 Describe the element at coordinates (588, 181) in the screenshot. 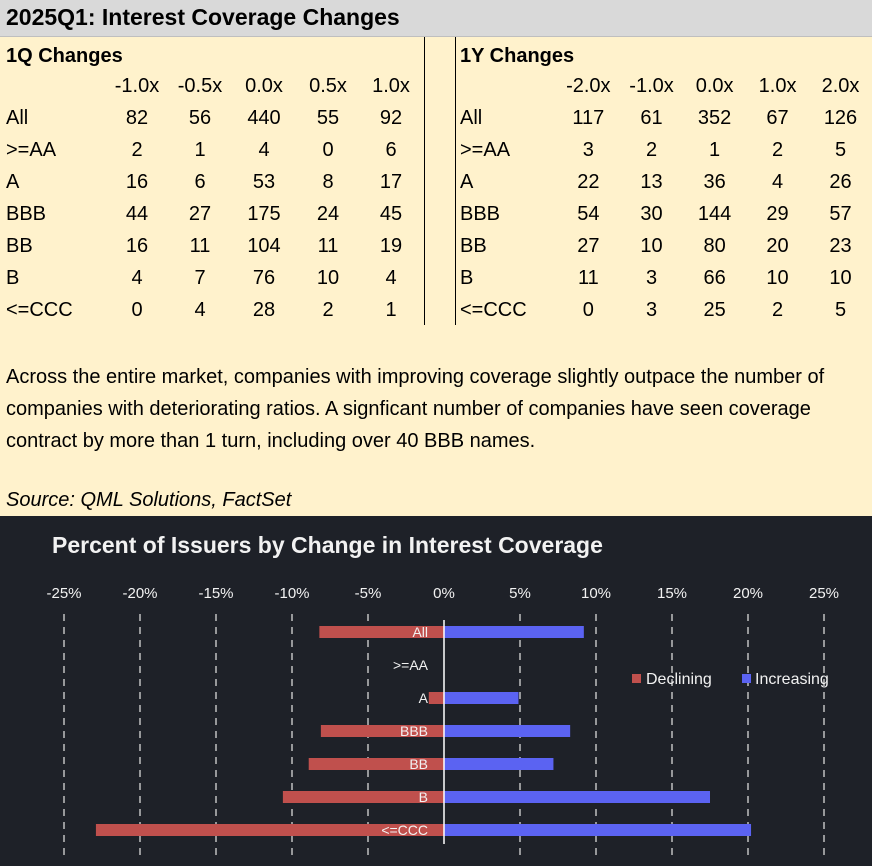

I see `table-cell: 22` at that location.